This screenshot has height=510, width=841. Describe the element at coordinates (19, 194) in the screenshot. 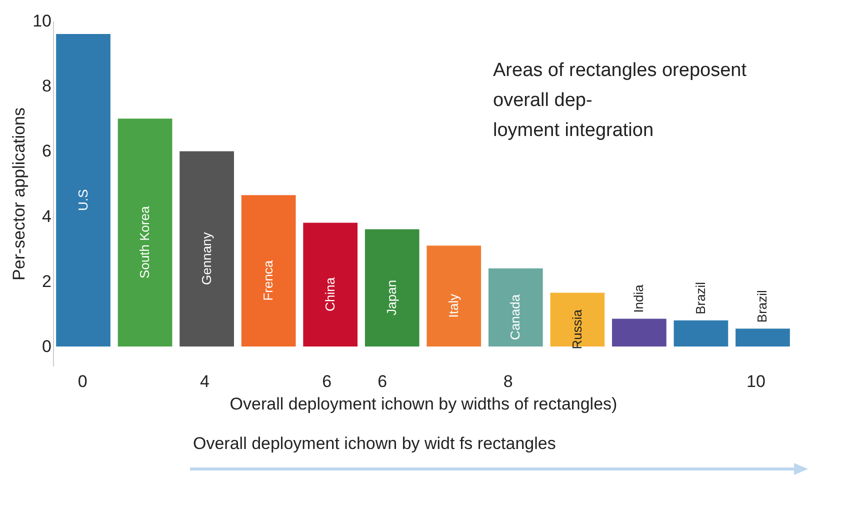

I see `y-axis-title: Per-sector applications` at that location.